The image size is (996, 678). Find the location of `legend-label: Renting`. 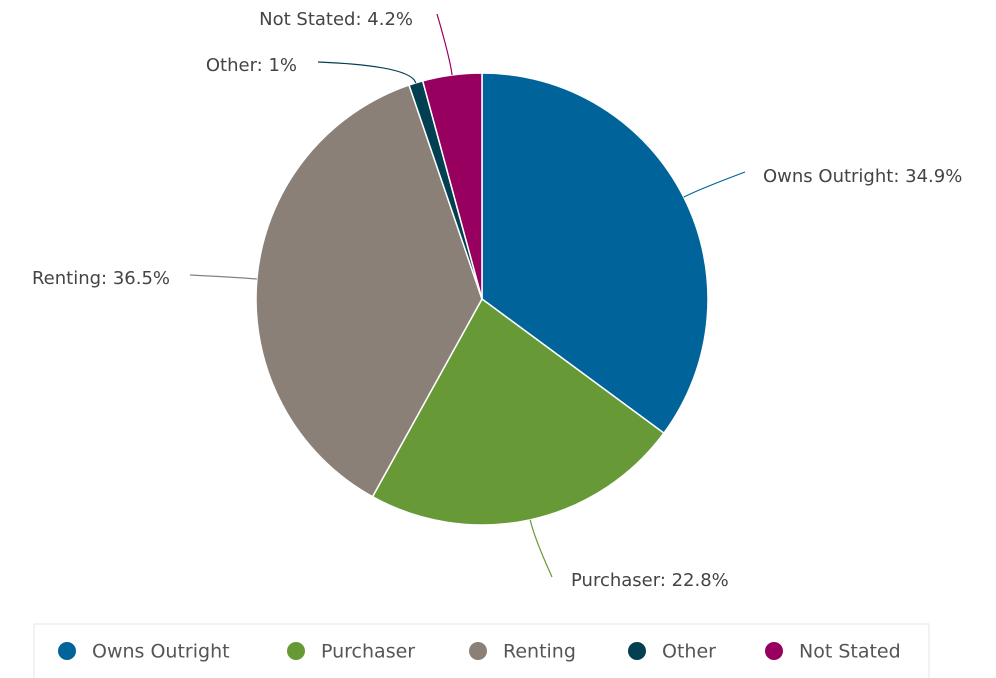

legend-label: Renting is located at coordinates (539, 652).